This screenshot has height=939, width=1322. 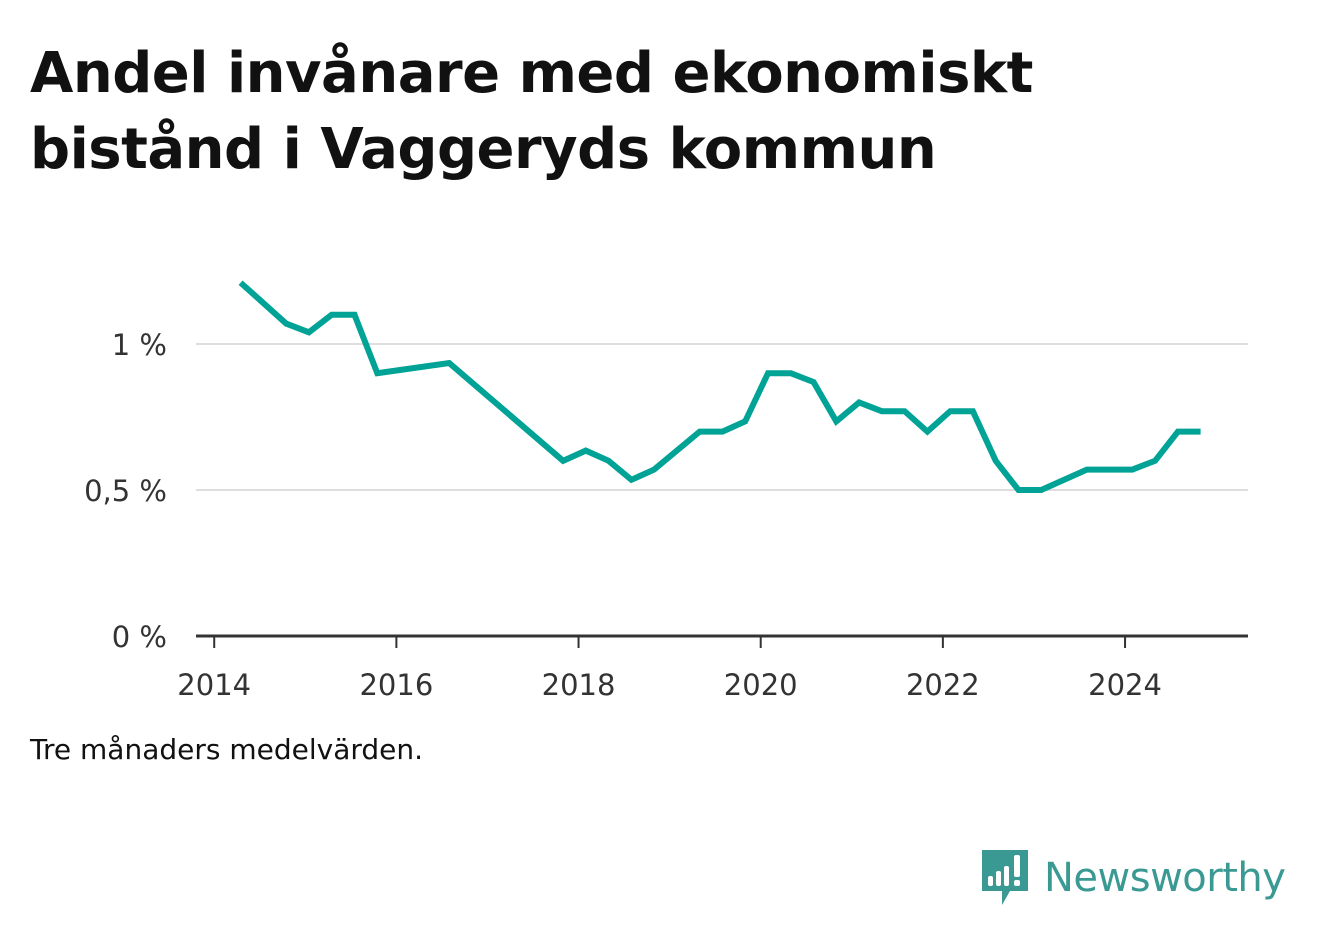 I want to click on y-tick-label: 0,5 %, so click(x=125, y=491).